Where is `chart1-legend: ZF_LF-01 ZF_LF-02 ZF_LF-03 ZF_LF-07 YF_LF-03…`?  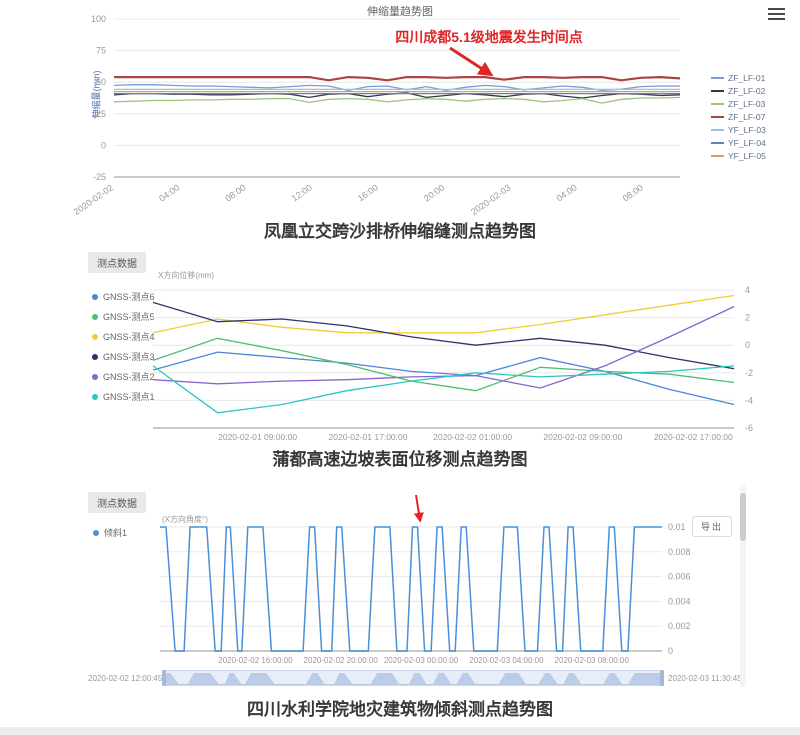 chart1-legend: ZF_LF-01 ZF_LF-02 ZF_LF-03 ZF_LF-07 YF_LF-03… is located at coordinates (738, 118).